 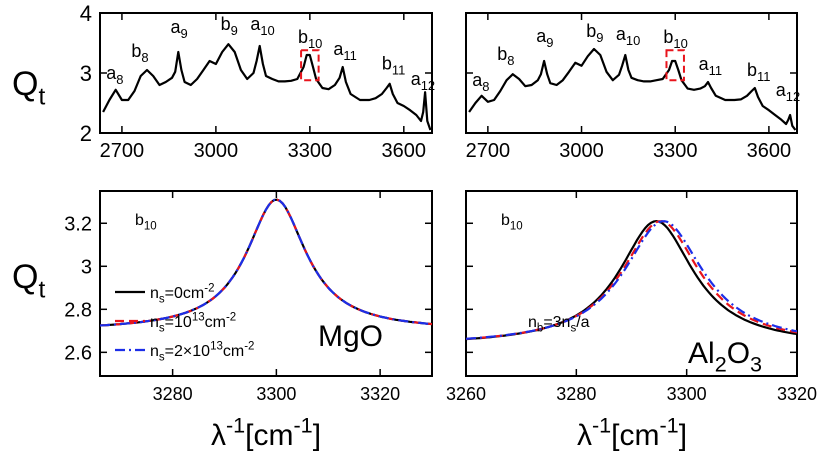 I want to click on legend-entry: ns=0cm-2, so click(x=182, y=293).